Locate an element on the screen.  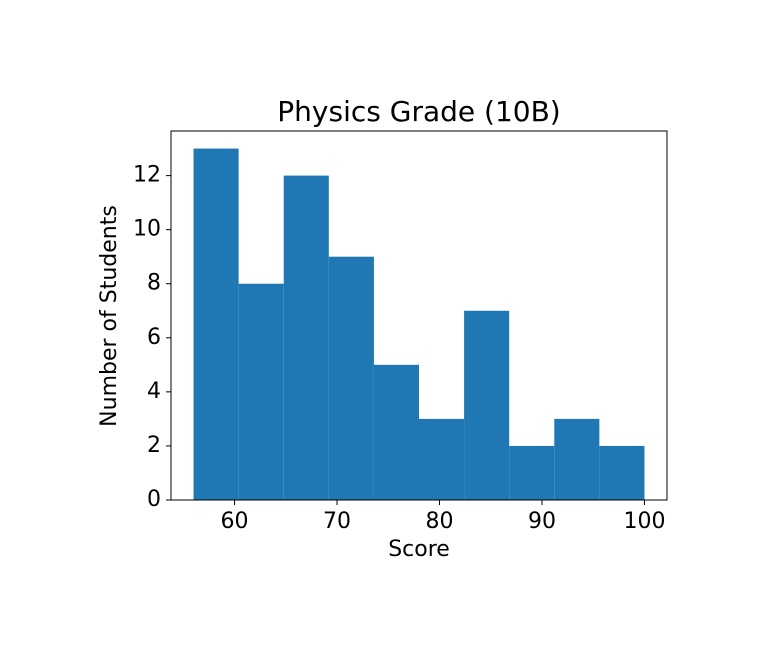
x-tick-label: 70 is located at coordinates (337, 521).